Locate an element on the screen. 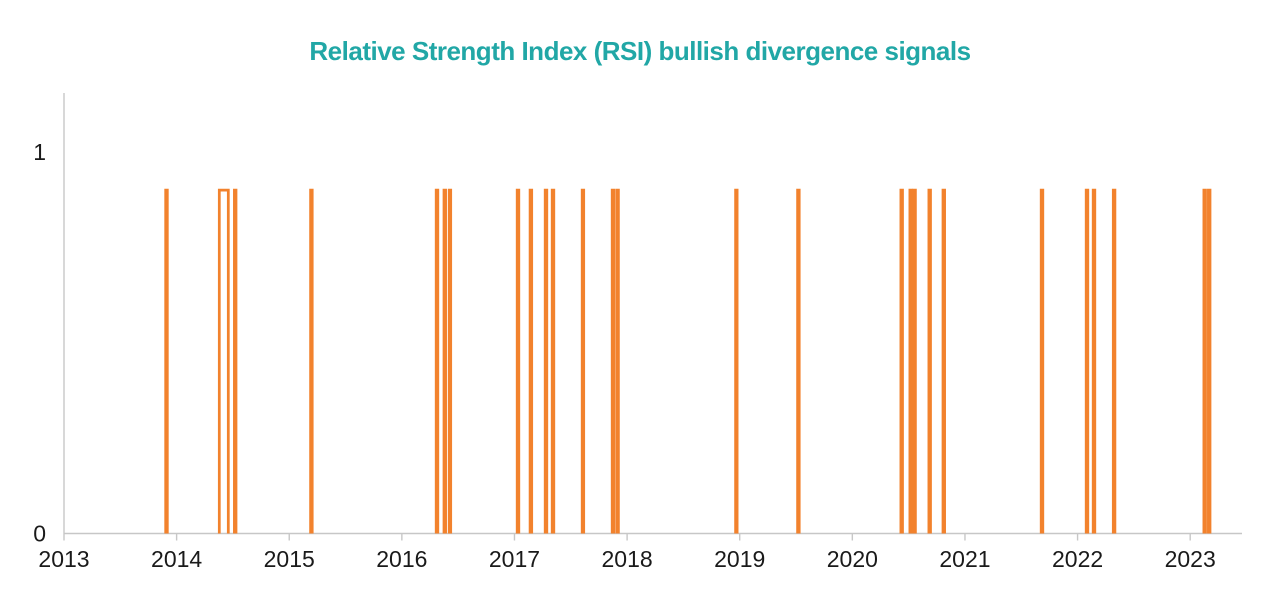 The height and width of the screenshot is (606, 1280). x-tick-label: 2023 is located at coordinates (1190, 559).